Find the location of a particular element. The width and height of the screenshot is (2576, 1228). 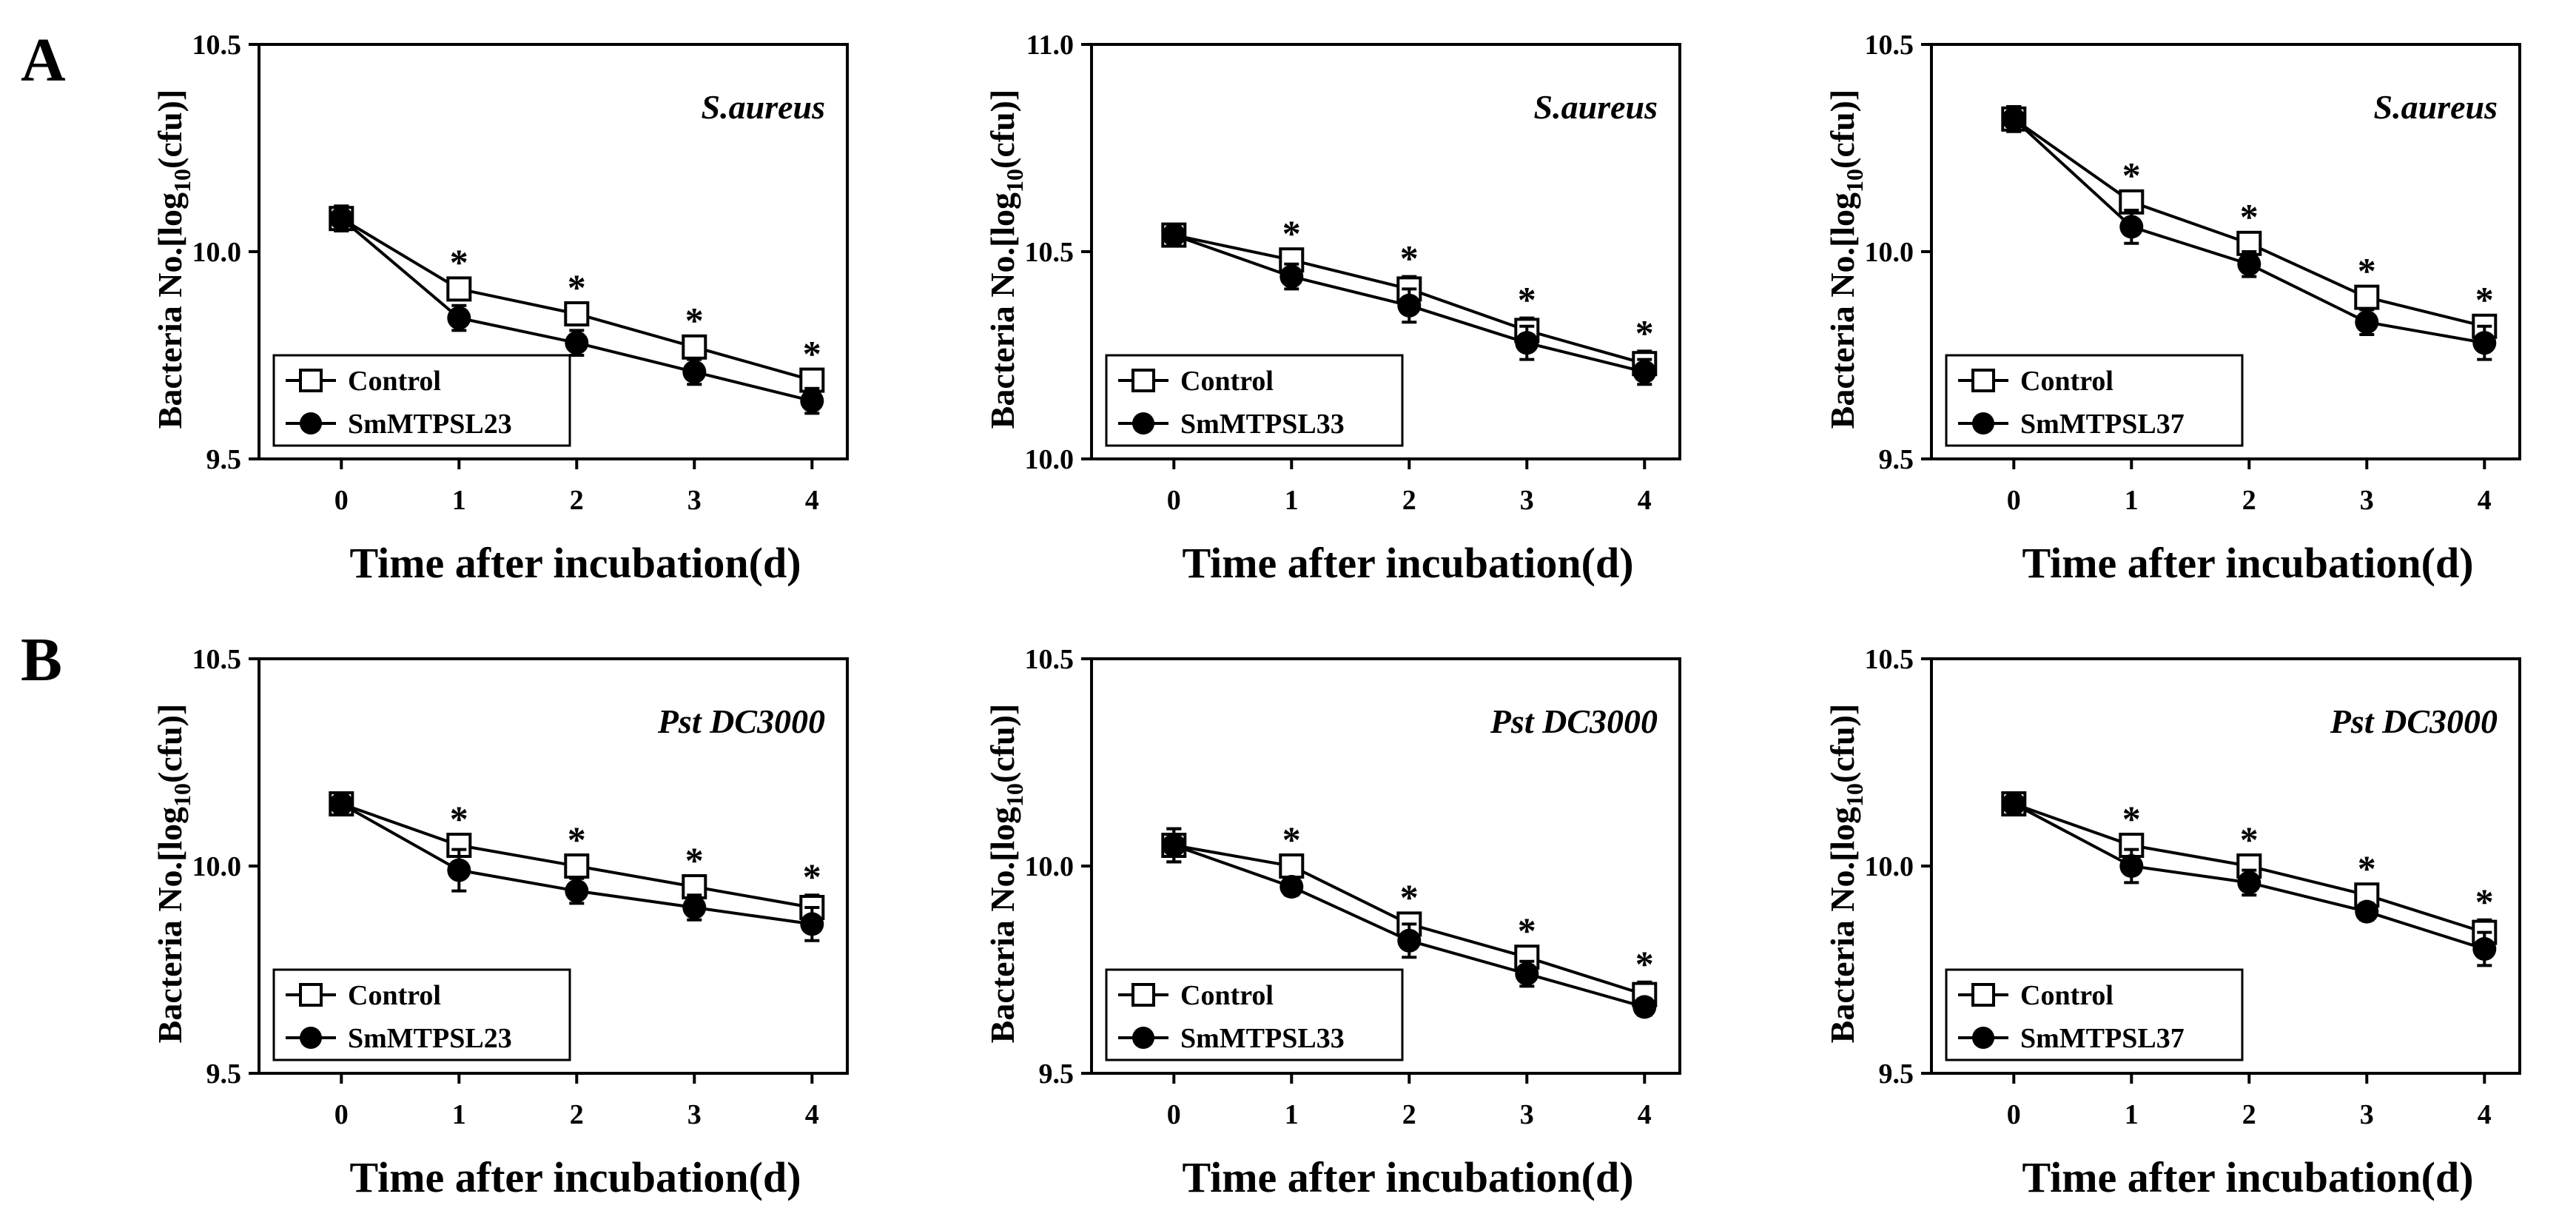

data-point-square is located at coordinates (2367, 297).